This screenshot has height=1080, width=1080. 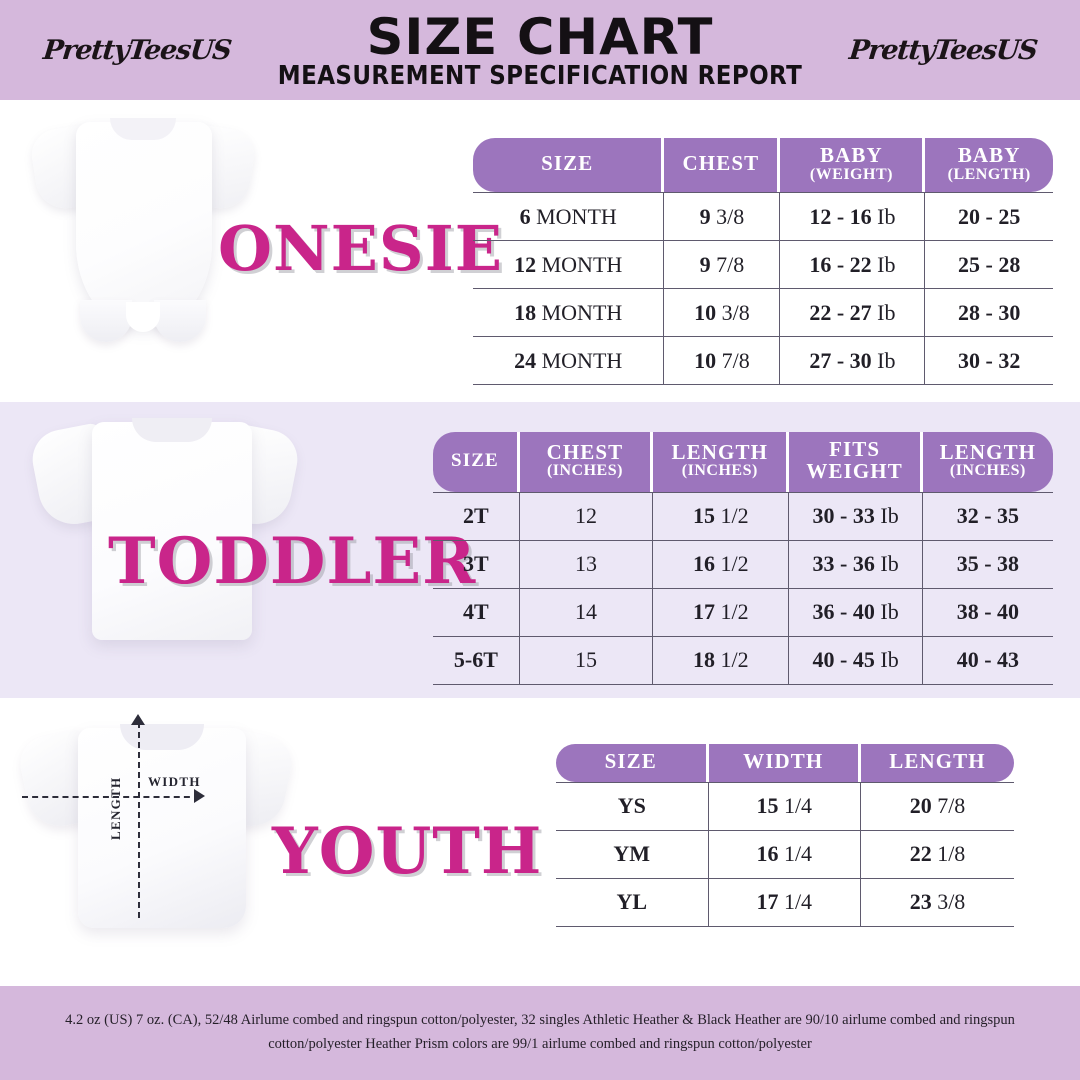 I want to click on youth-body, so click(x=162, y=828).